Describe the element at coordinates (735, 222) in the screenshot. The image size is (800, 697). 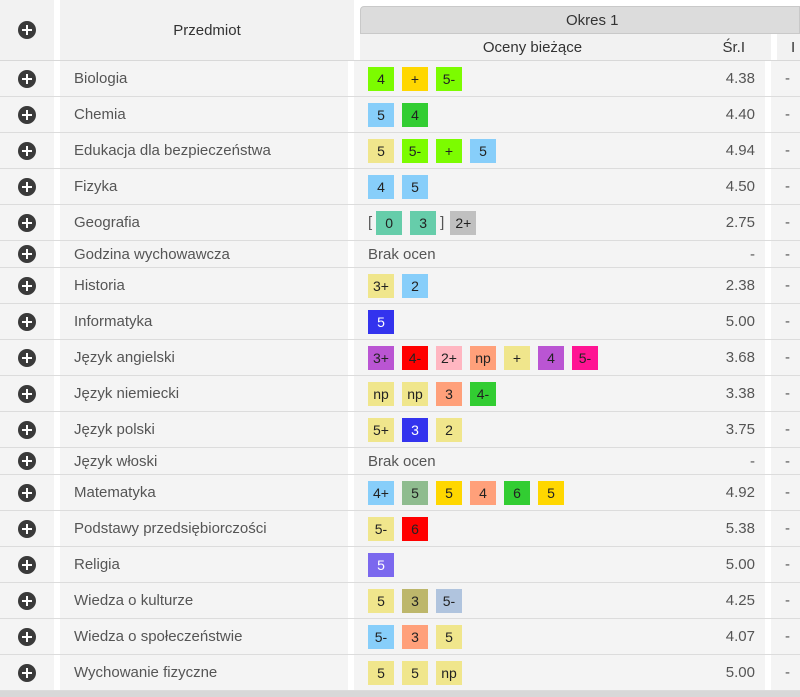
I see `average-value: 2.75` at that location.